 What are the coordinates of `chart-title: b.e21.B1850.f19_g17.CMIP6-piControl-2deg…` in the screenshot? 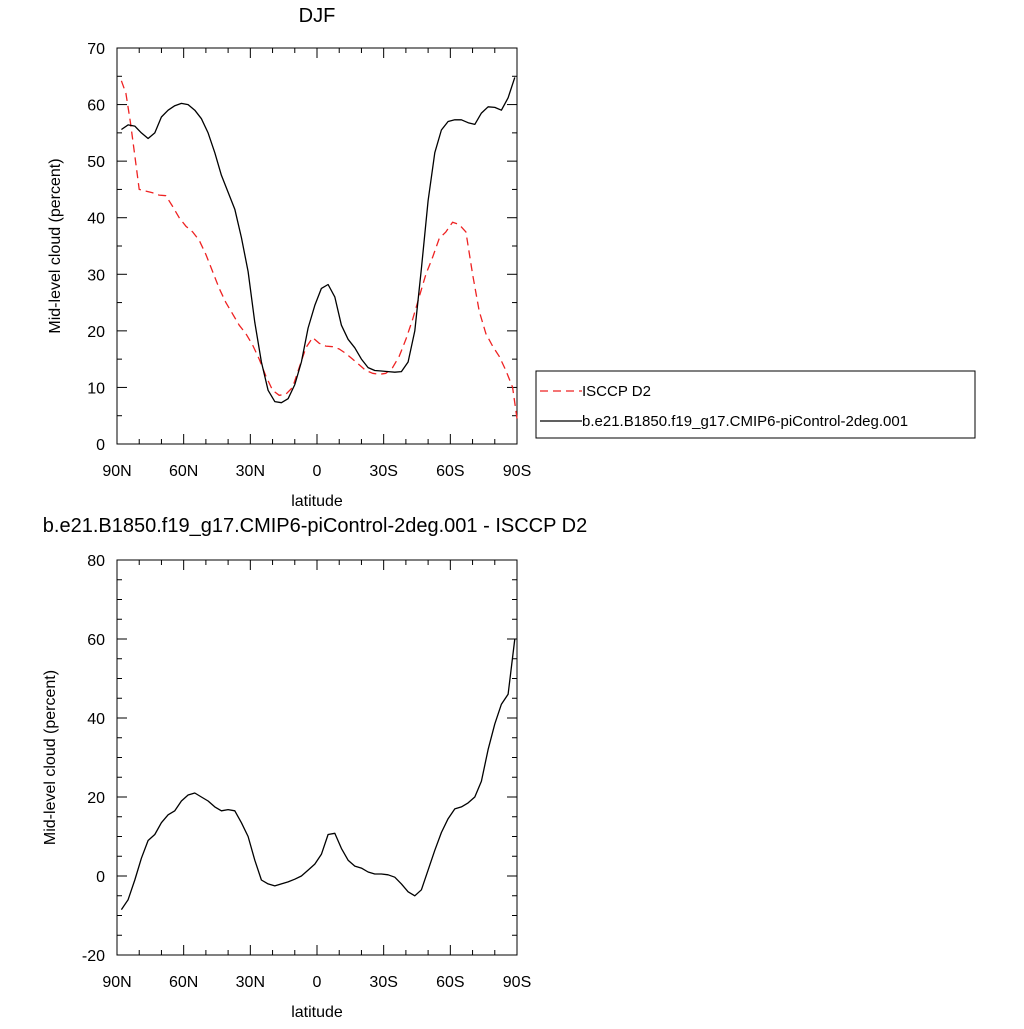 It's located at (315, 526).